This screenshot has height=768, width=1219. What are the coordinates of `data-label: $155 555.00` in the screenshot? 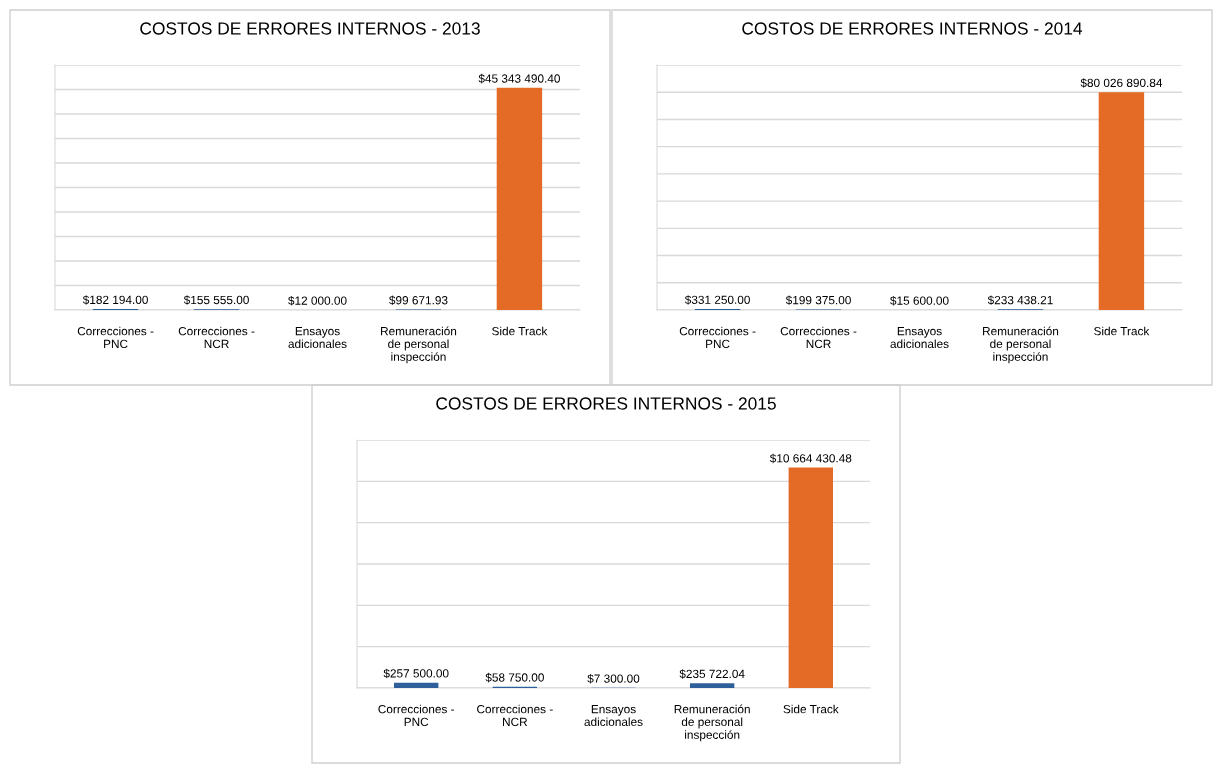 It's located at (216, 300).